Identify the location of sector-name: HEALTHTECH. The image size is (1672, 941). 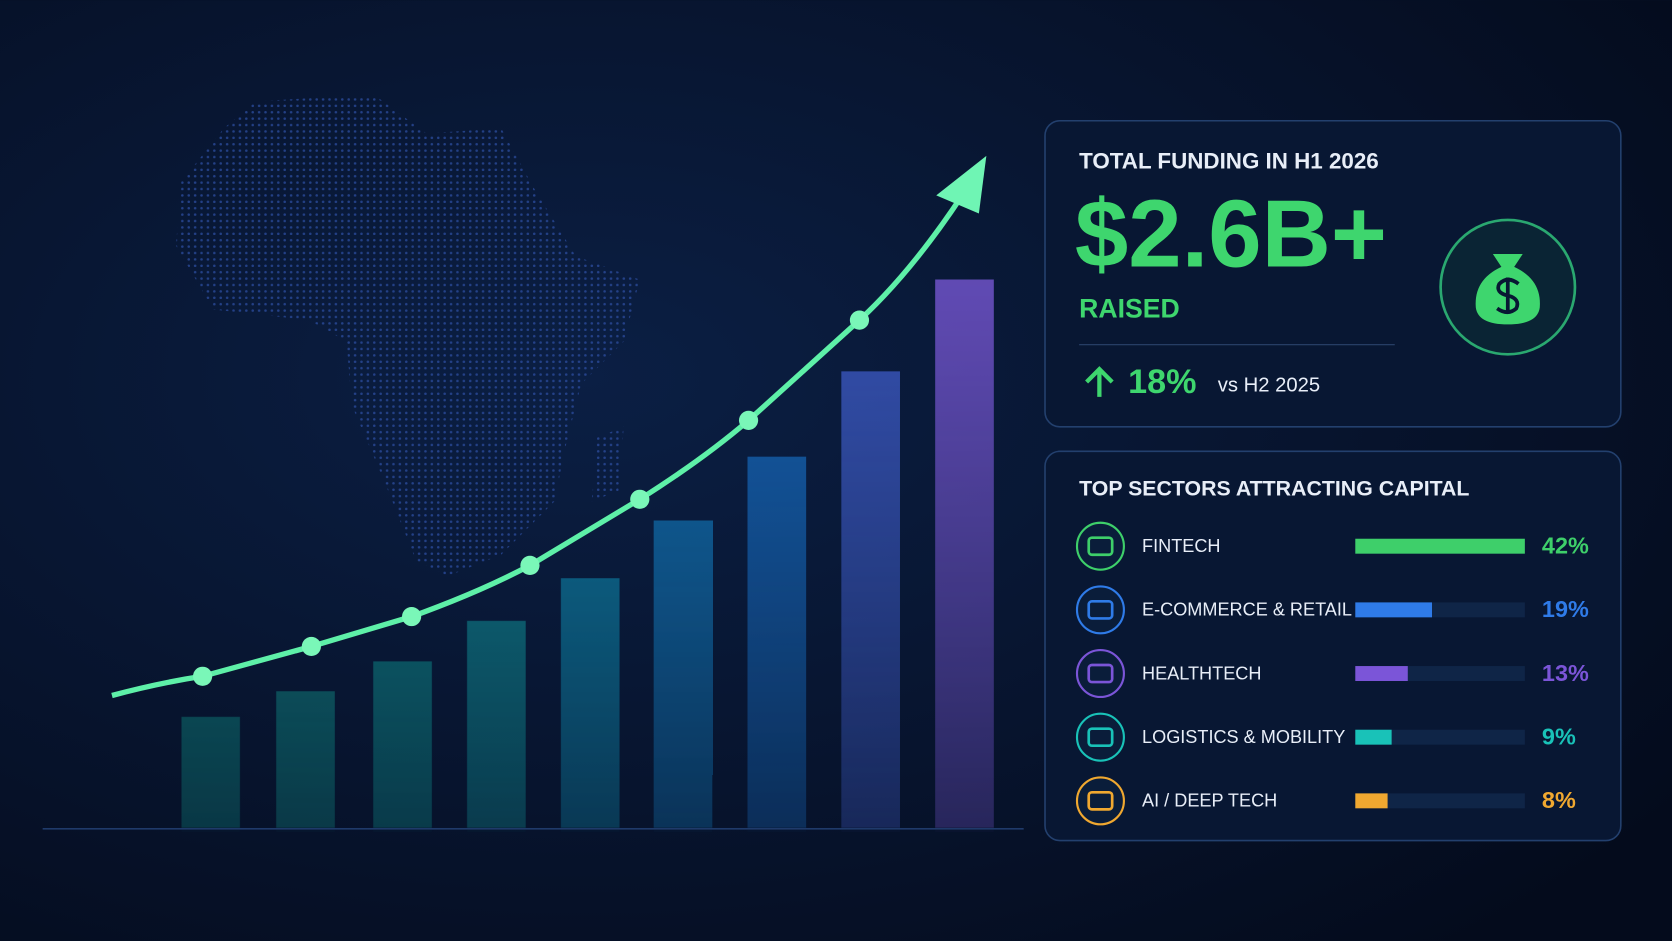
(1201, 673).